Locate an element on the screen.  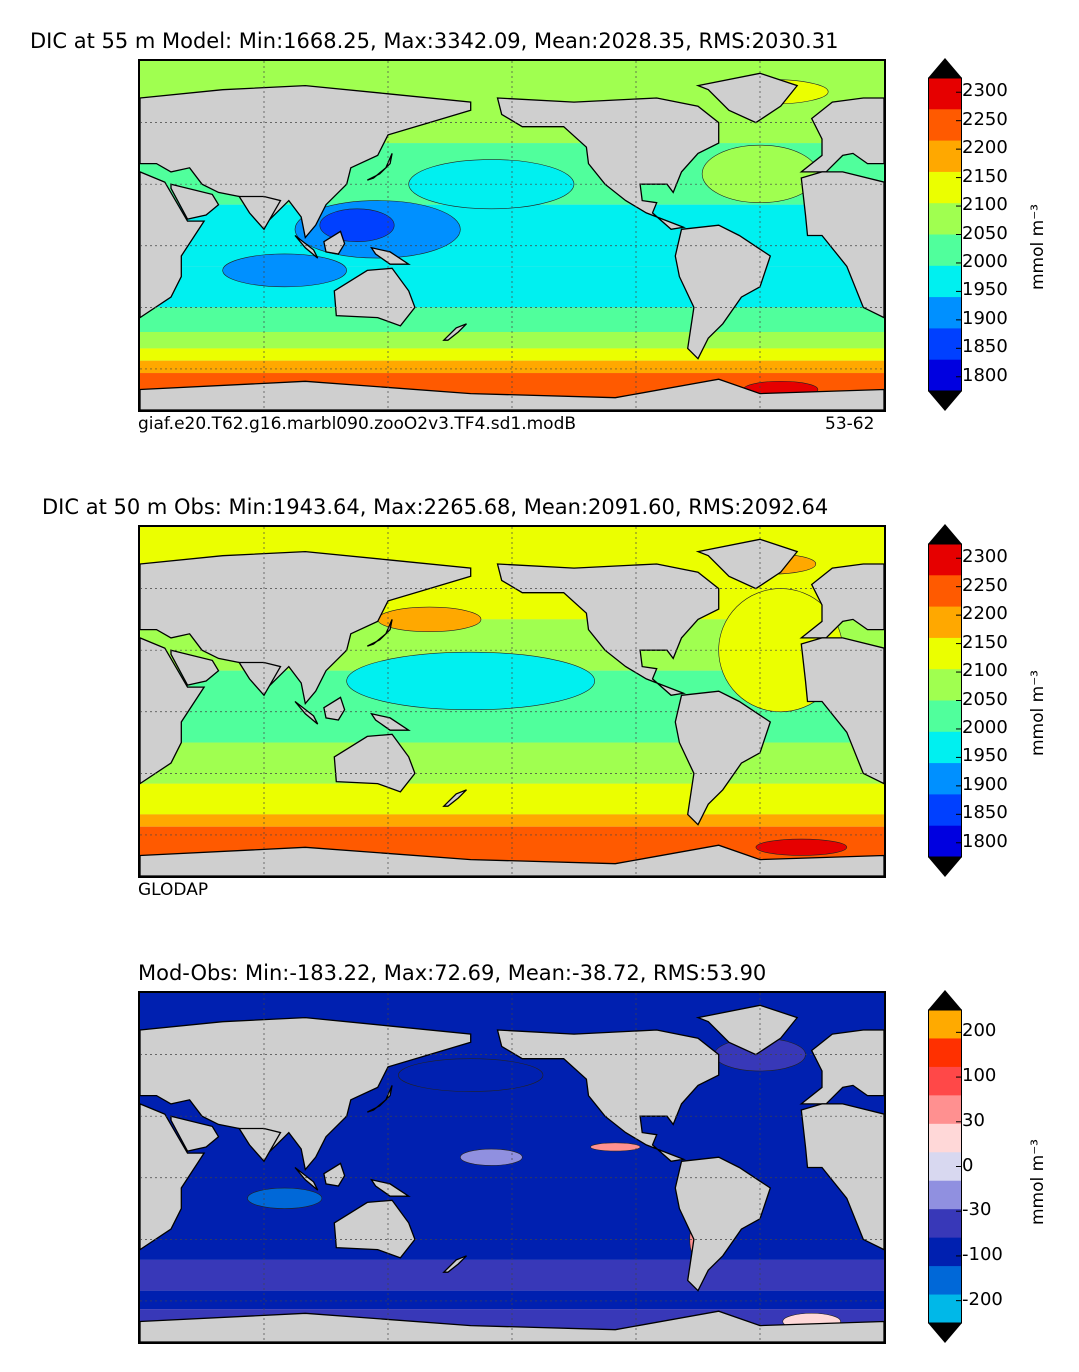
panel-3-colorbar-tick-label: -200 is located at coordinates (982, 1299).